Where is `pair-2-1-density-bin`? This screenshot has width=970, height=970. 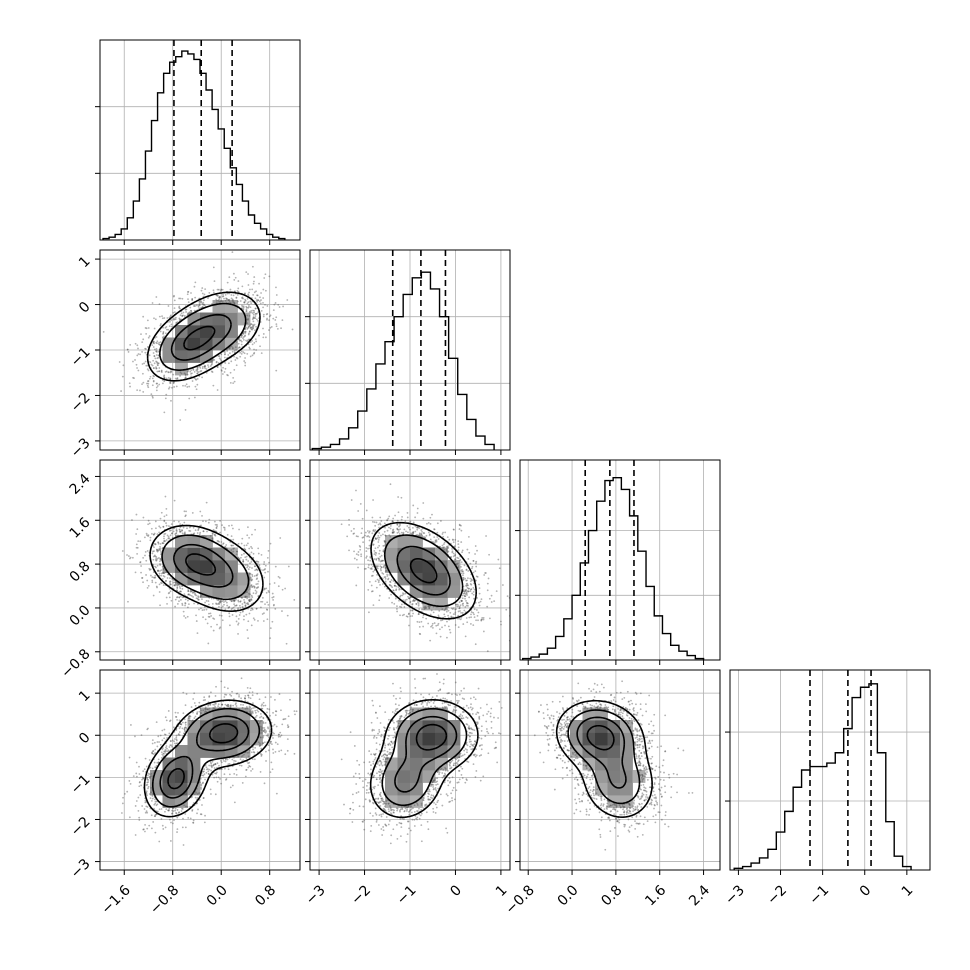
pair-2-1-density-bin is located at coordinates (429, 566).